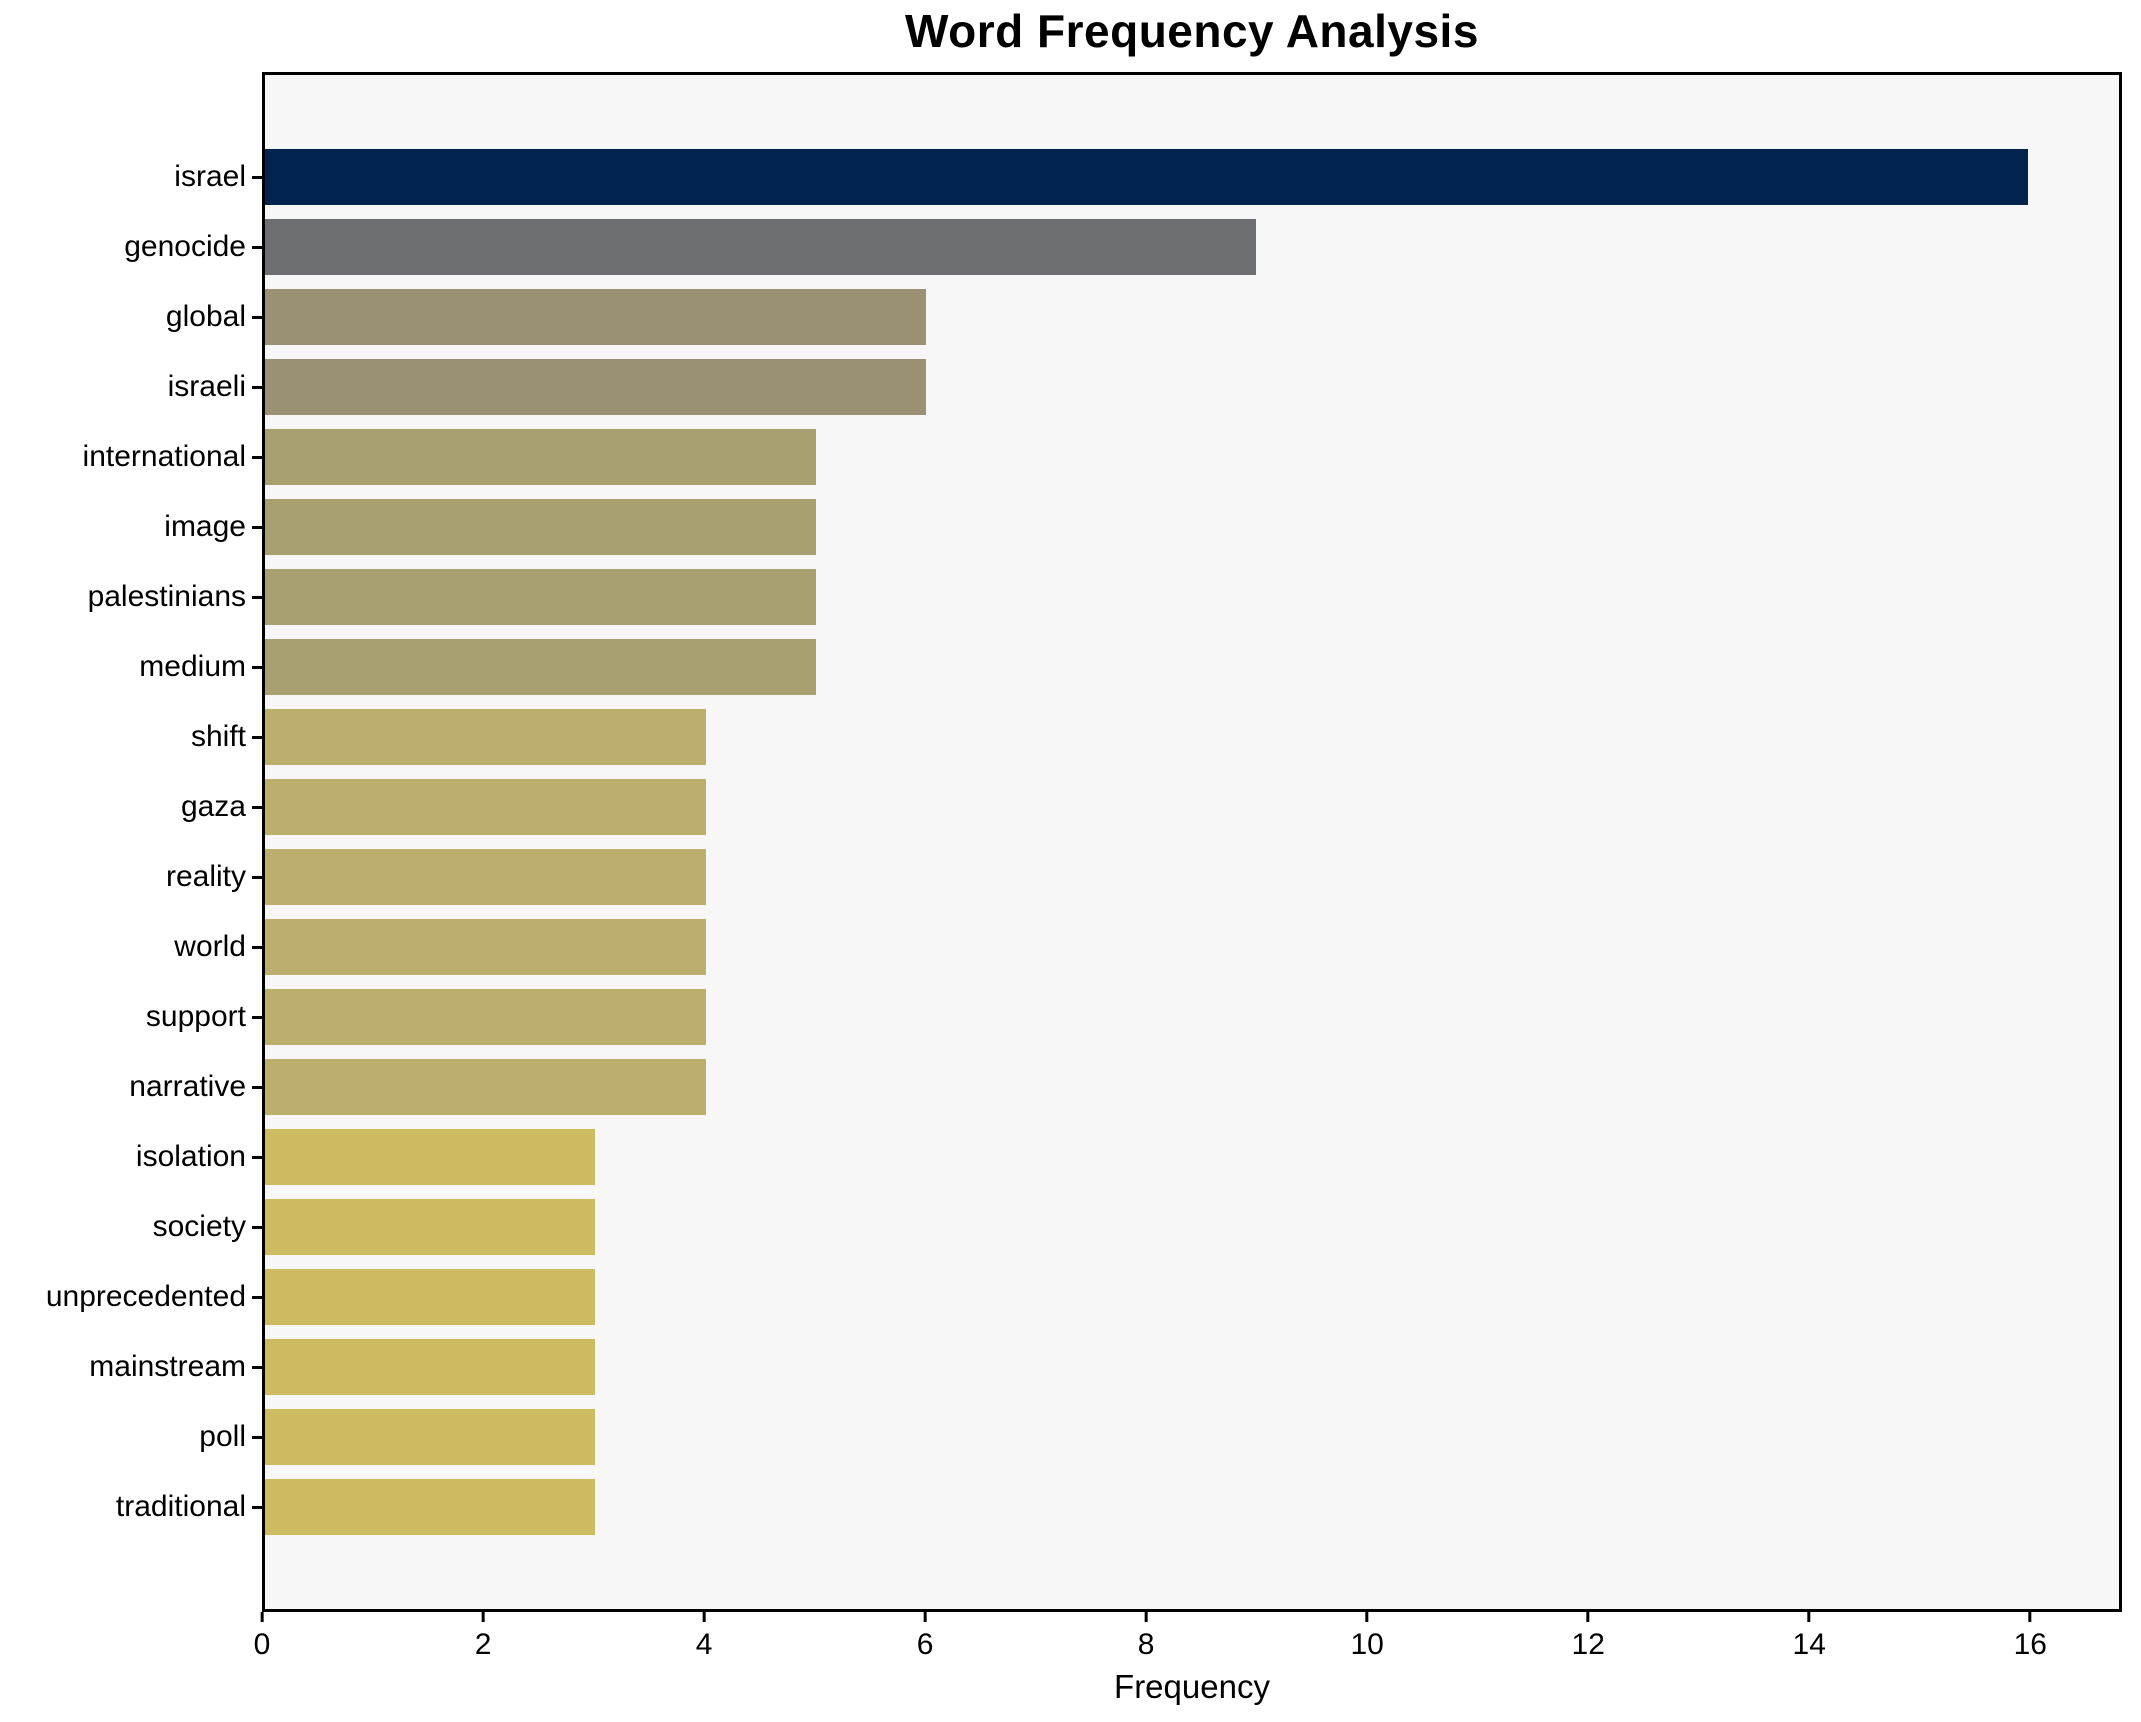 This screenshot has height=1722, width=2141. What do you see at coordinates (205, 876) in the screenshot?
I see `y-tick-label: reality` at bounding box center [205, 876].